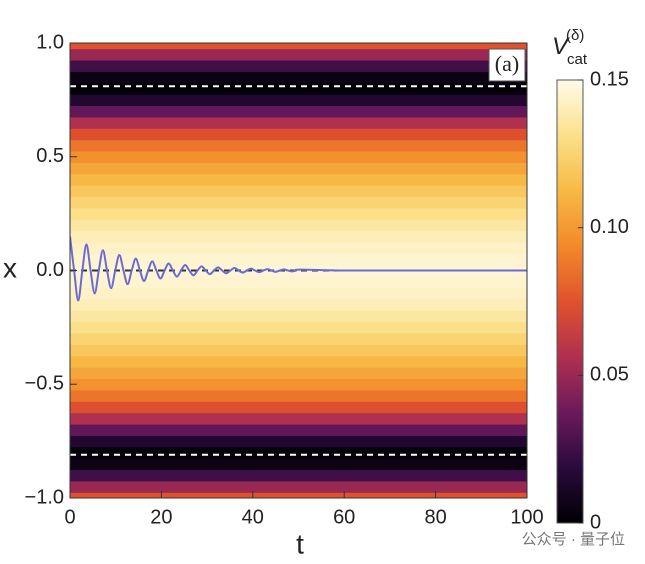 The width and height of the screenshot is (645, 564). Describe the element at coordinates (69, 517) in the screenshot. I see `x-tick-label: 0` at that location.